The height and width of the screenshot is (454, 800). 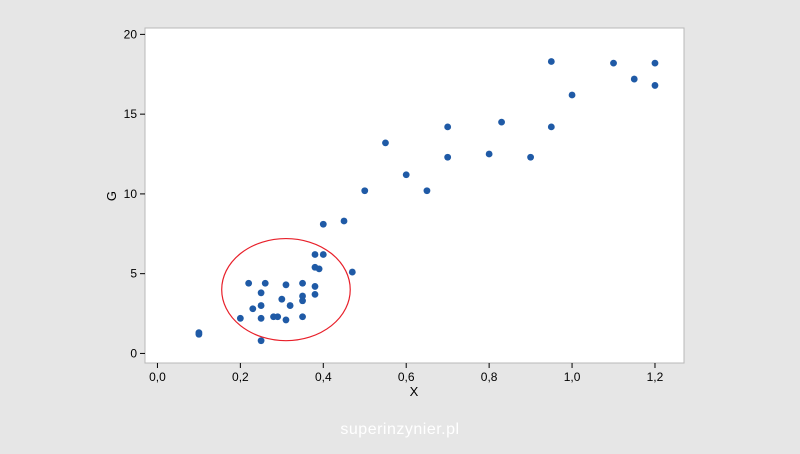 What do you see at coordinates (133, 274) in the screenshot?
I see `y-tick-label: 5` at bounding box center [133, 274].